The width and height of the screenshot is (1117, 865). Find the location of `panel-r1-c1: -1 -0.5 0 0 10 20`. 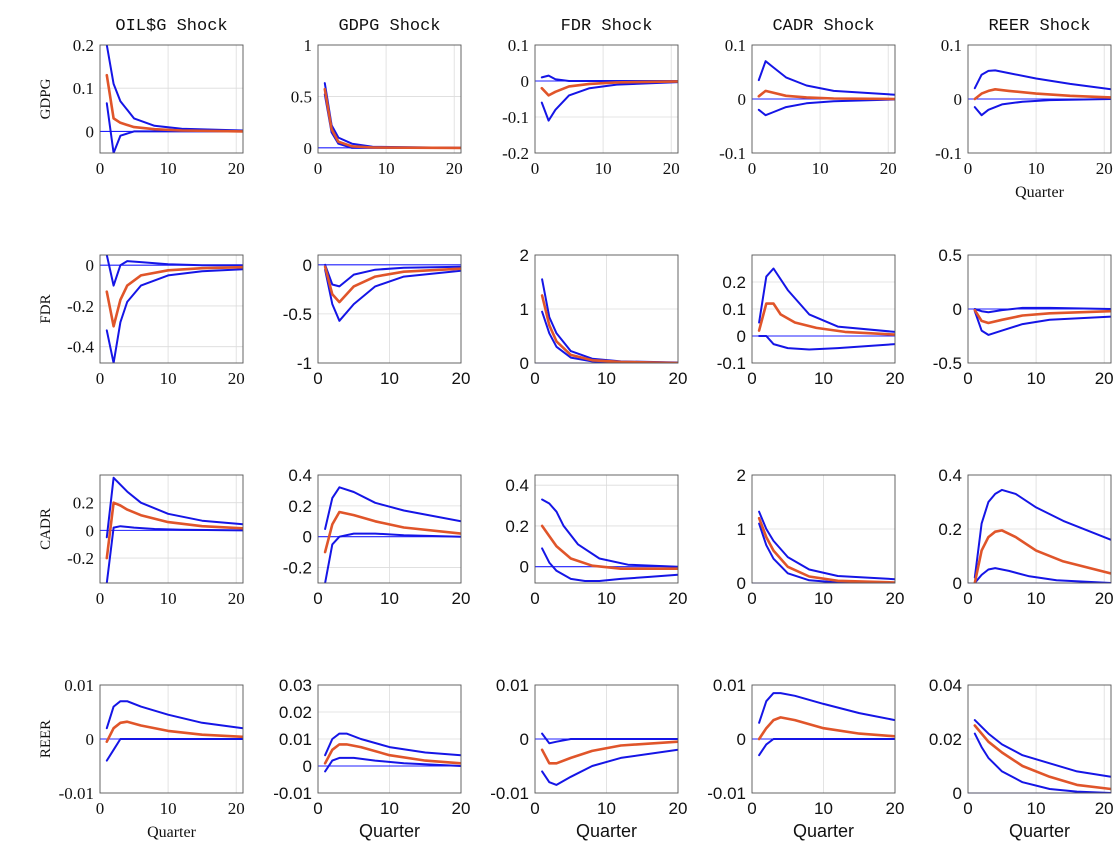

panel-r1-c1: -1 -0.5 0 0 10 20 is located at coordinates (376, 321).